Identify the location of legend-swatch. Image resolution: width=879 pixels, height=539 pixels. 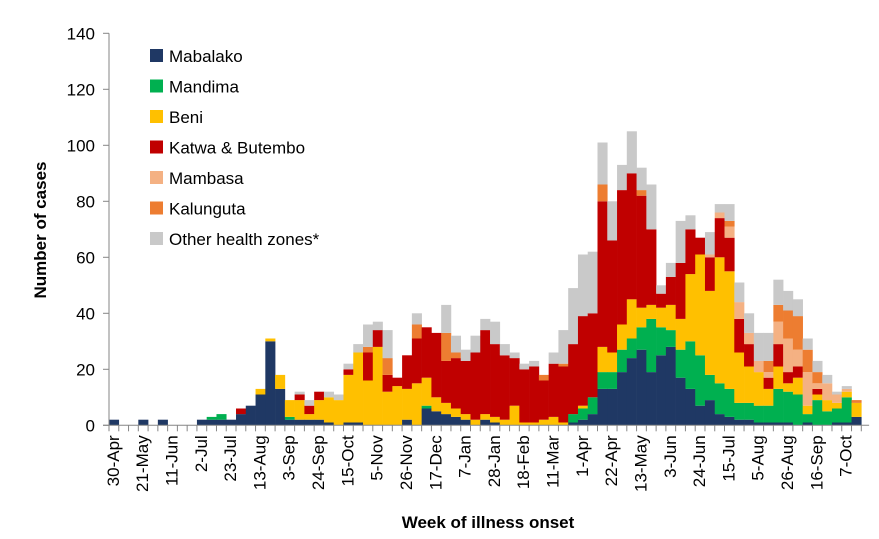
(156, 55).